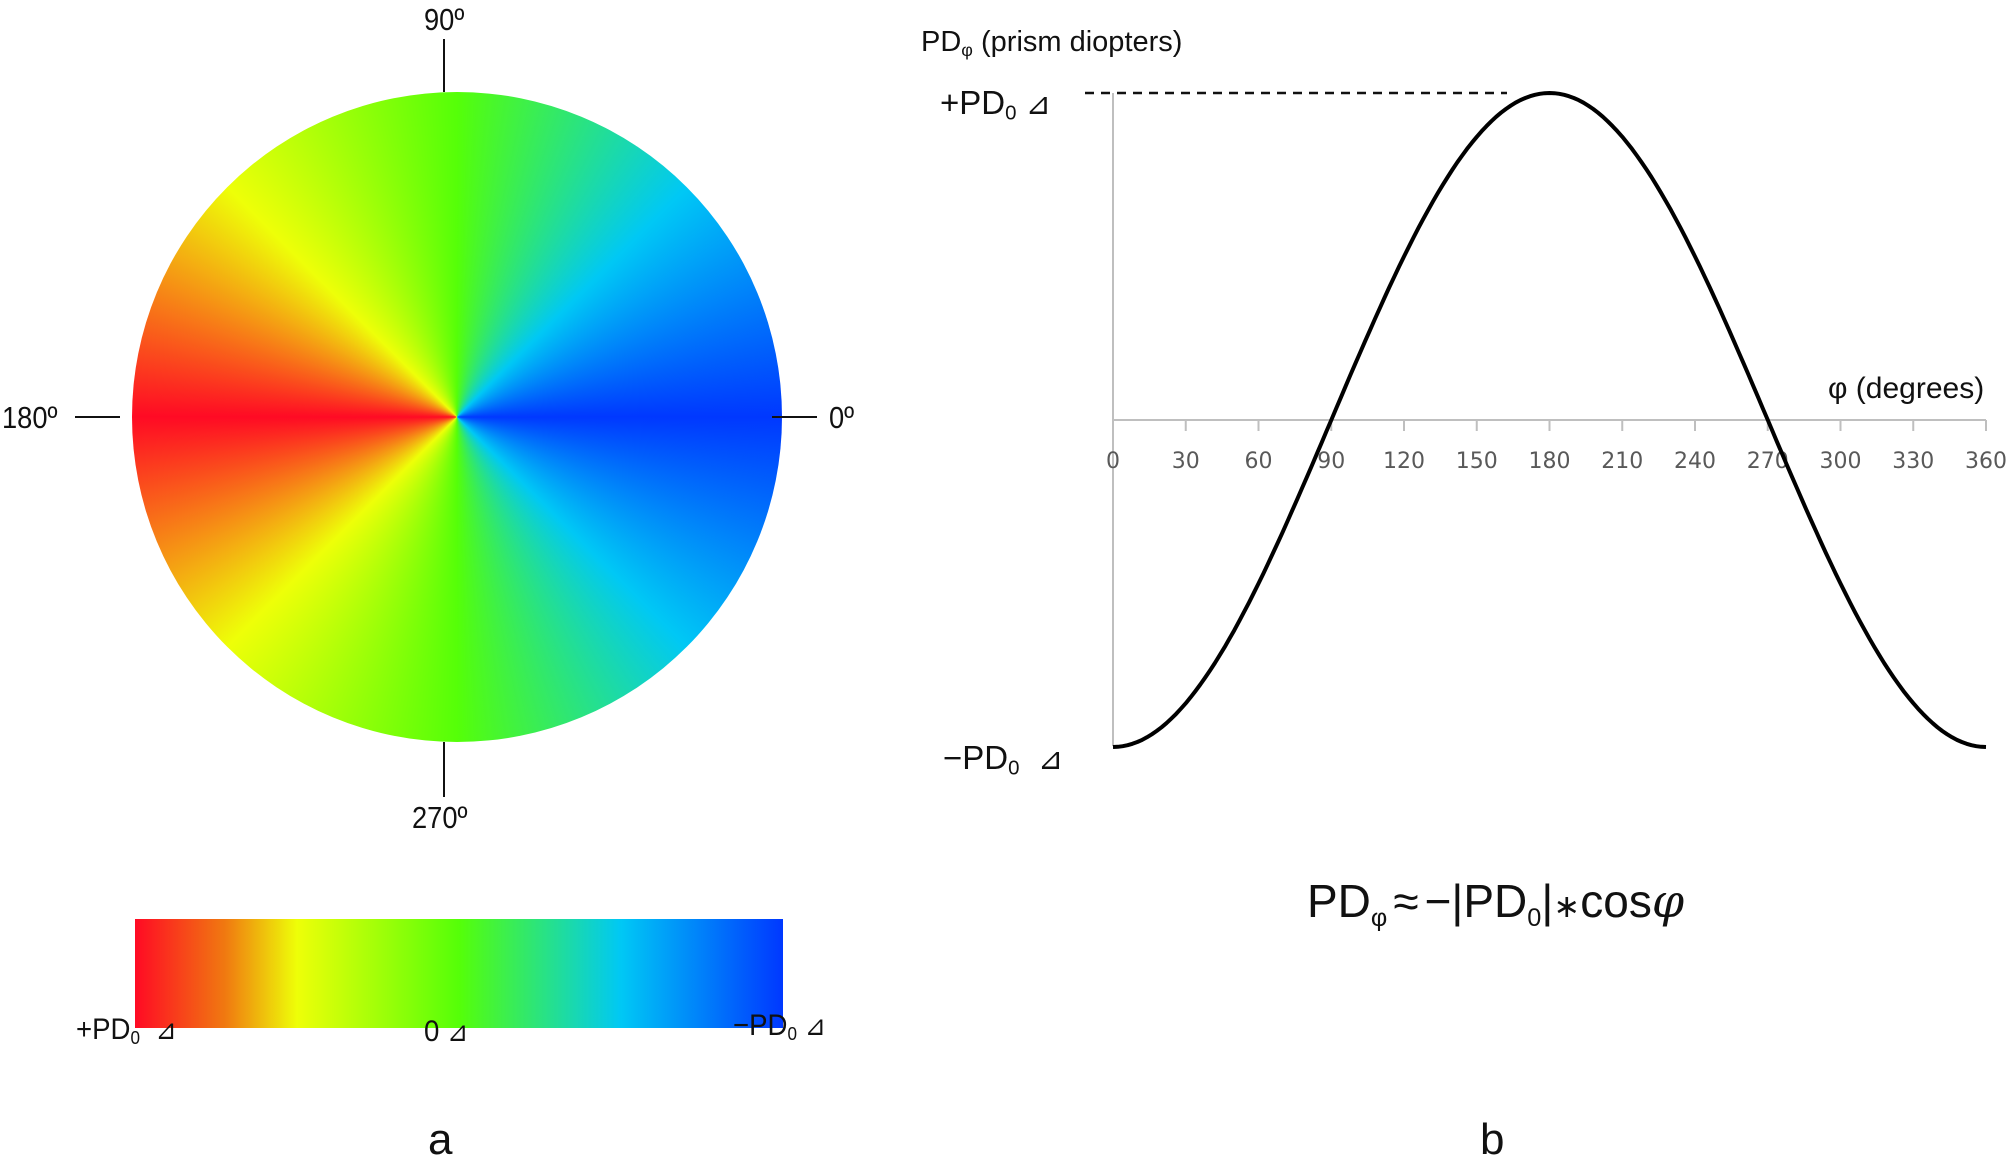  I want to click on colorbar-label-zero: 0 ⊿, so click(446, 1031).